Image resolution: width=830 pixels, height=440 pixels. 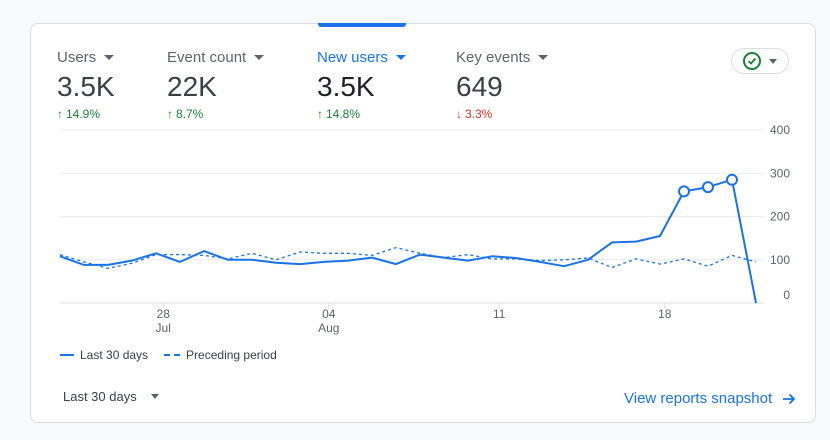 I want to click on metric-change: ↓ 3.3%, so click(x=502, y=114).